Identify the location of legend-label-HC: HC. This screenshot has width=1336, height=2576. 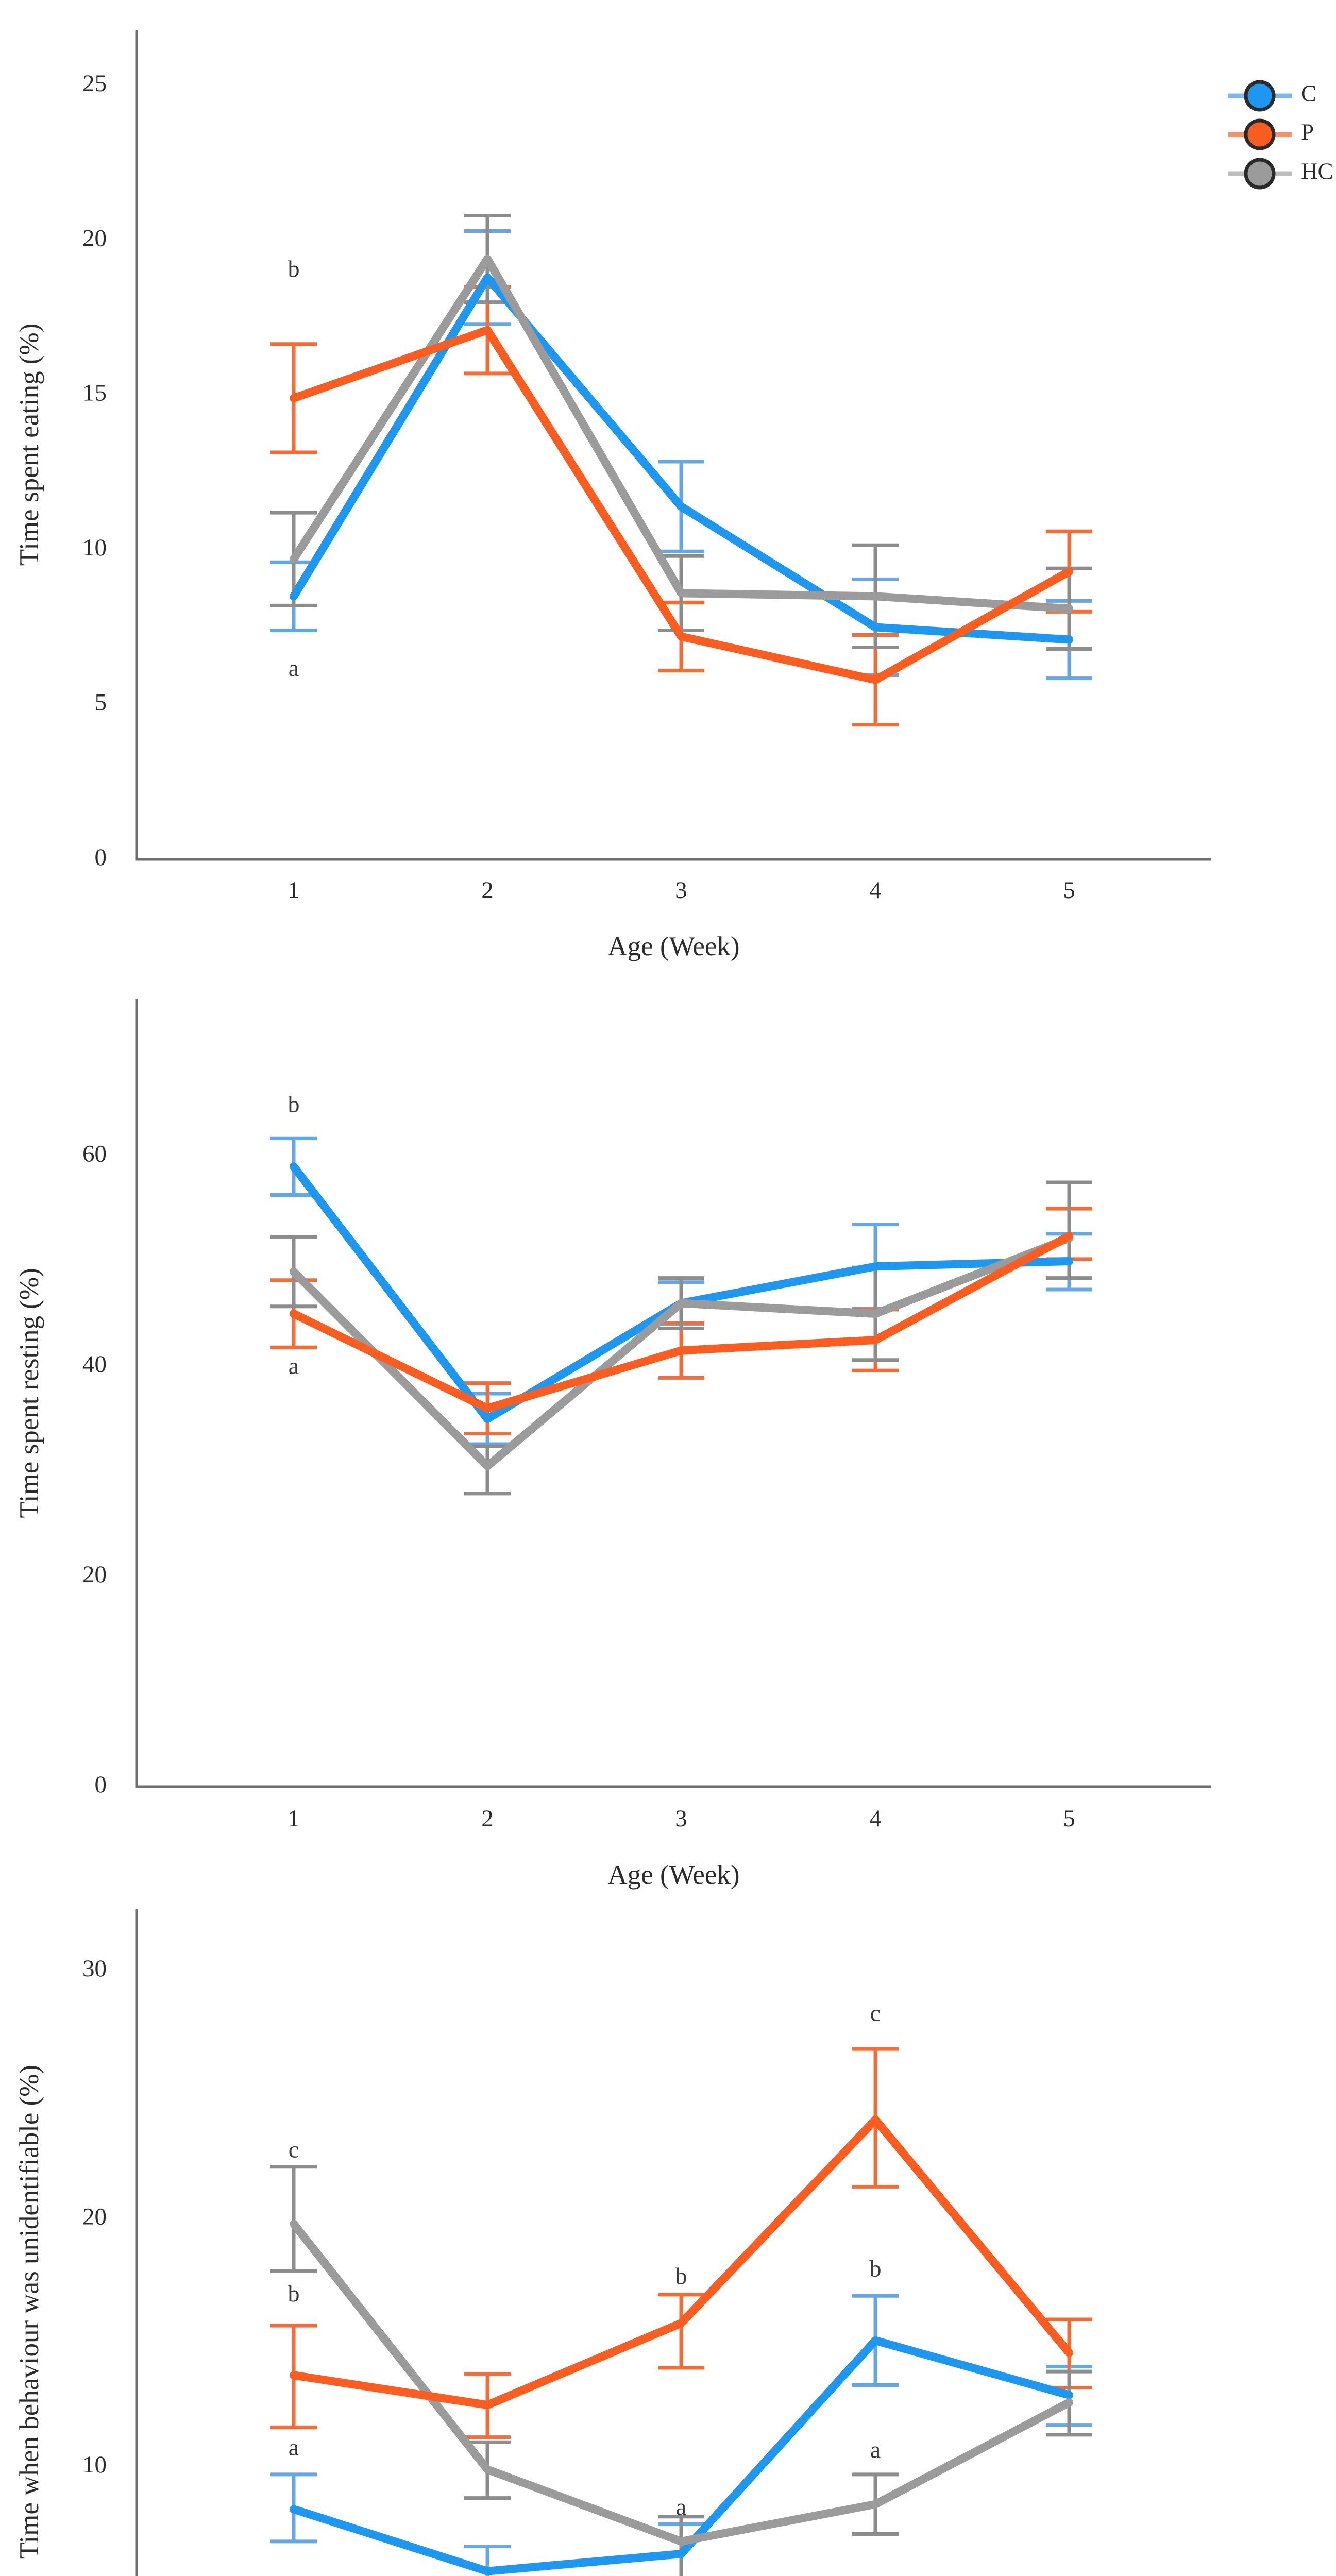
(1317, 171).